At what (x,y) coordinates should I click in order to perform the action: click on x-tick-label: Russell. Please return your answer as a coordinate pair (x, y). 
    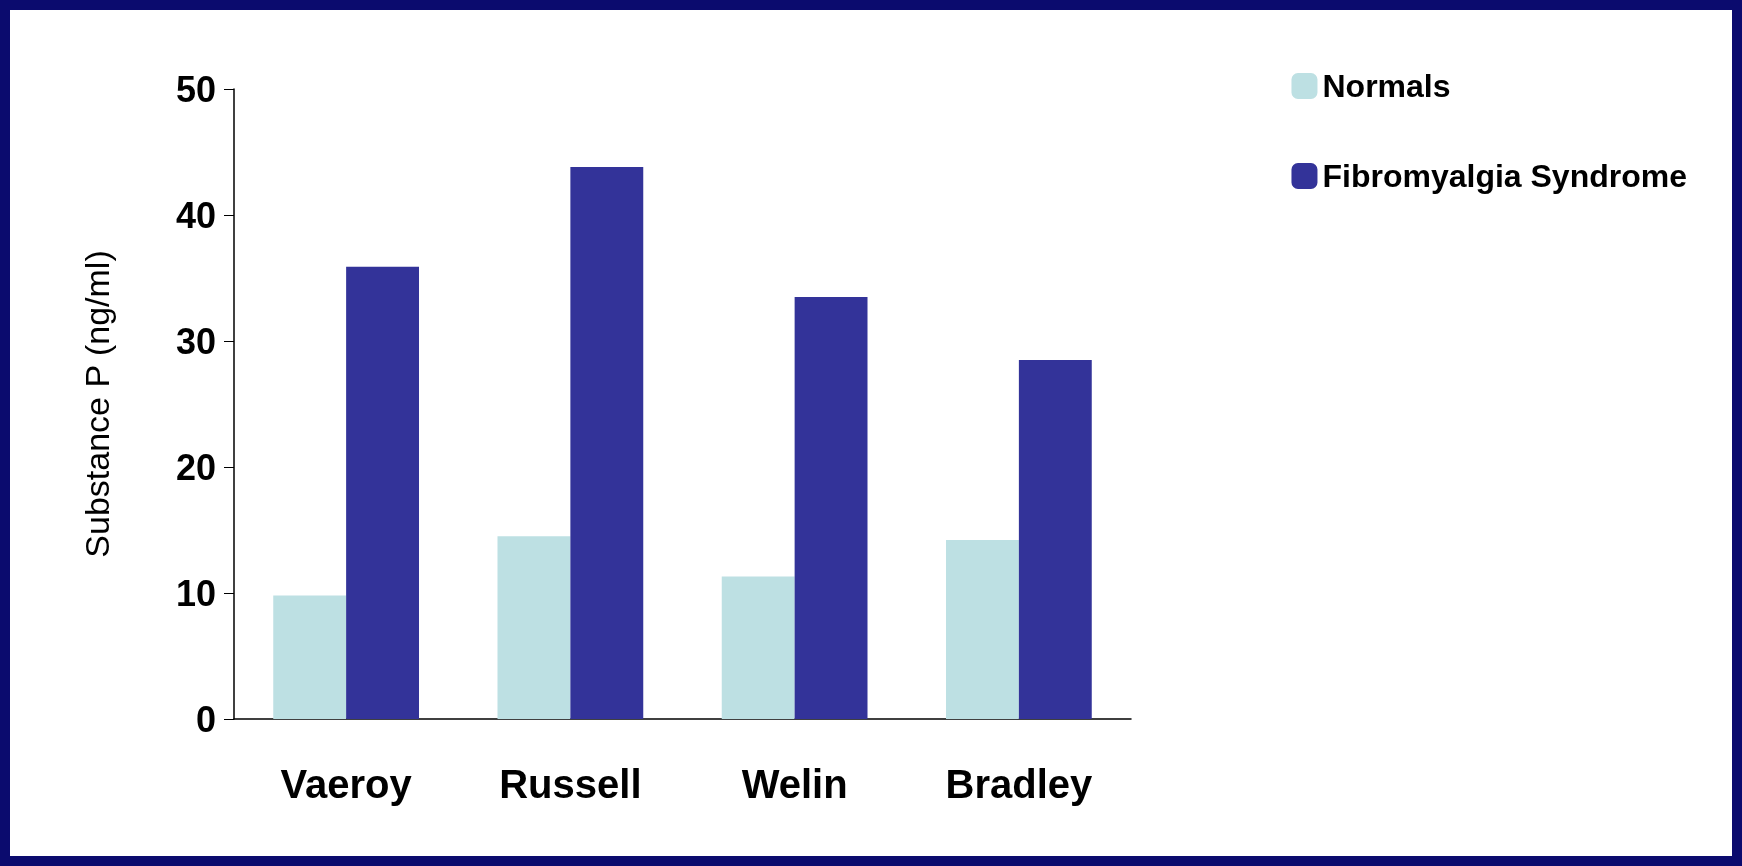
    Looking at the image, I should click on (570, 784).